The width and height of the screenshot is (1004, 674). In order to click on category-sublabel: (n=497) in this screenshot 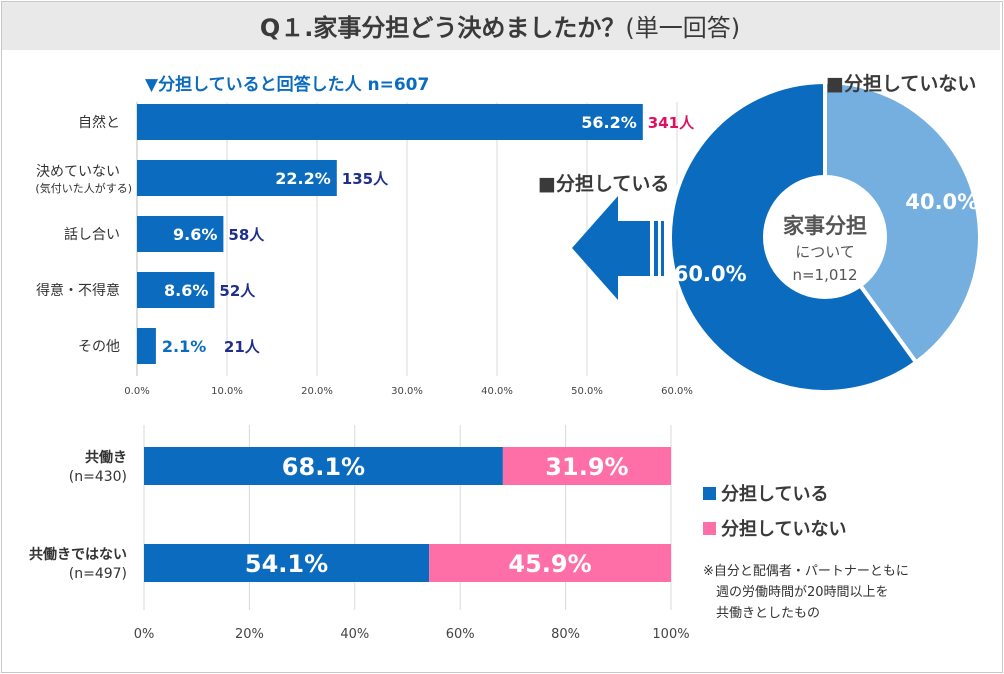, I will do `click(98, 574)`.